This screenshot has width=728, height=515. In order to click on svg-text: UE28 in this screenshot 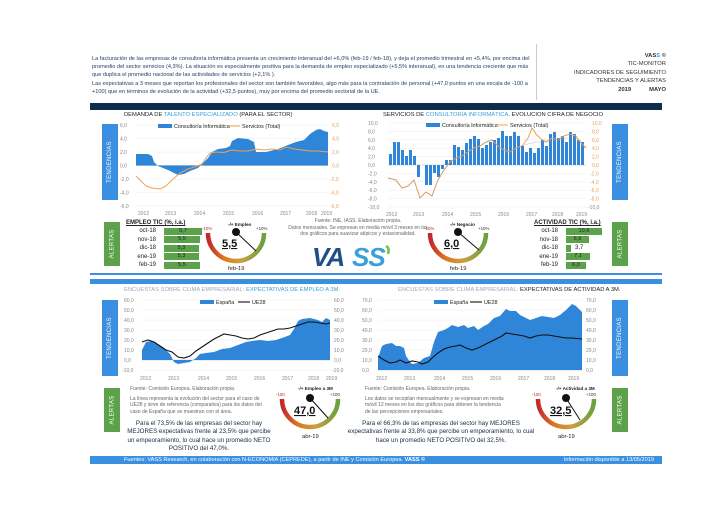, I will do `click(491, 303)`.